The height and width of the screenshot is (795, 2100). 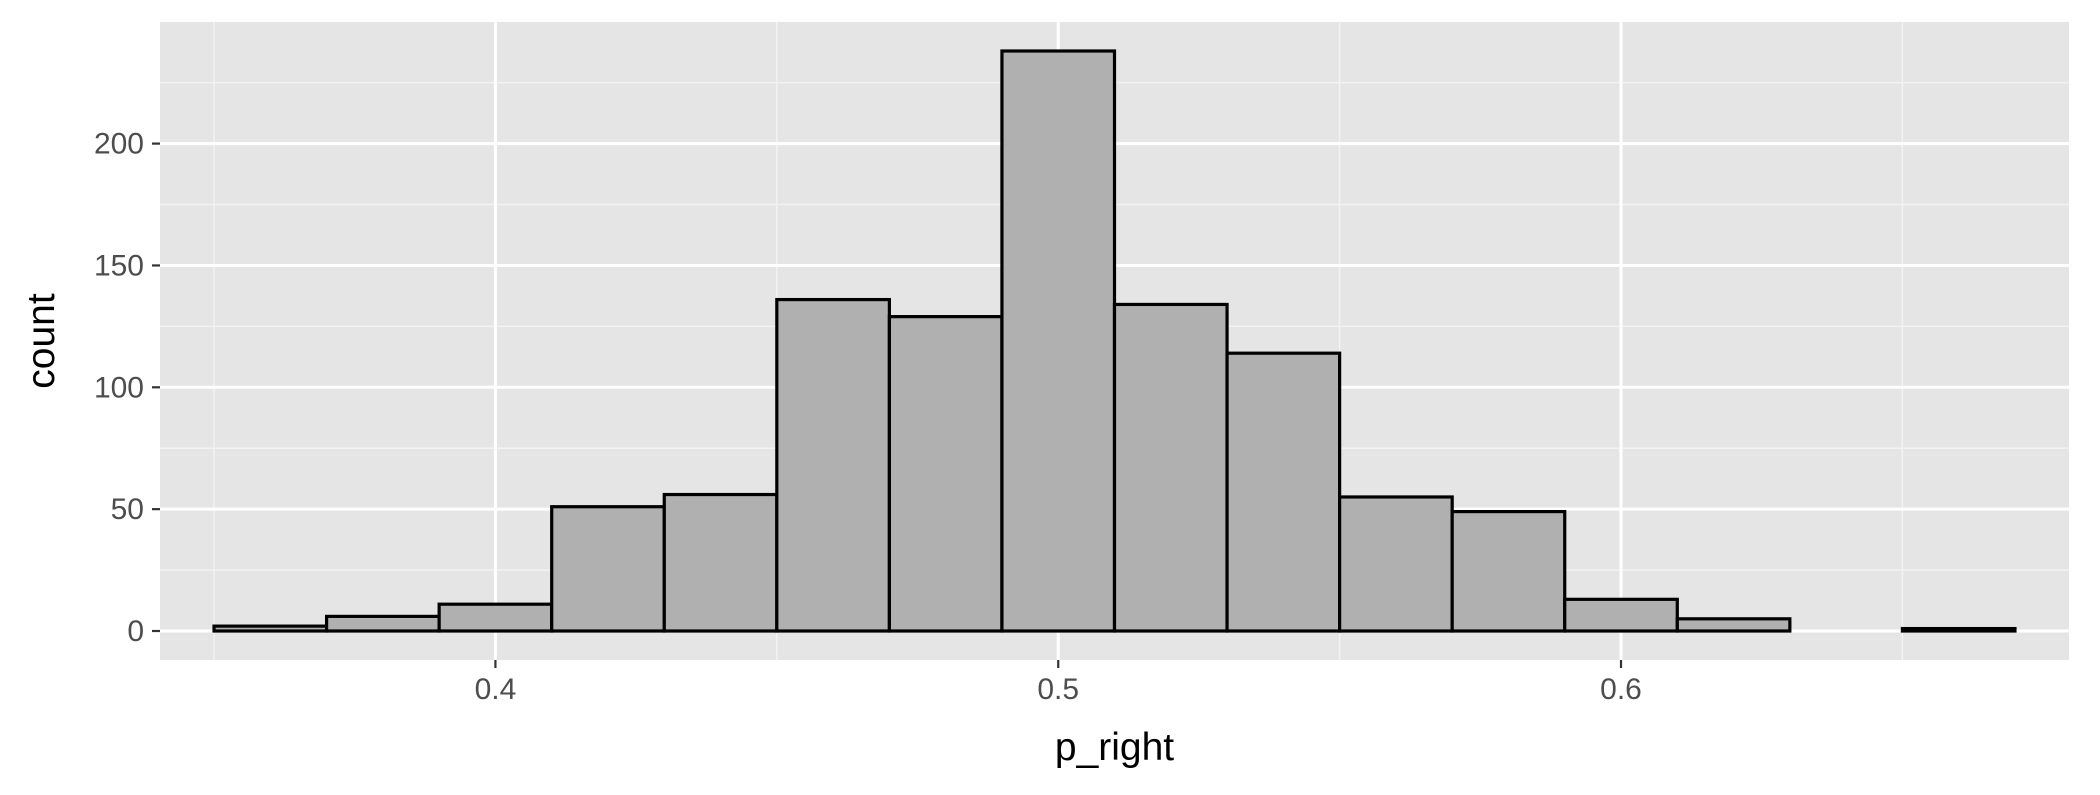 I want to click on x-tick-label: 0.5, so click(x=1058, y=689).